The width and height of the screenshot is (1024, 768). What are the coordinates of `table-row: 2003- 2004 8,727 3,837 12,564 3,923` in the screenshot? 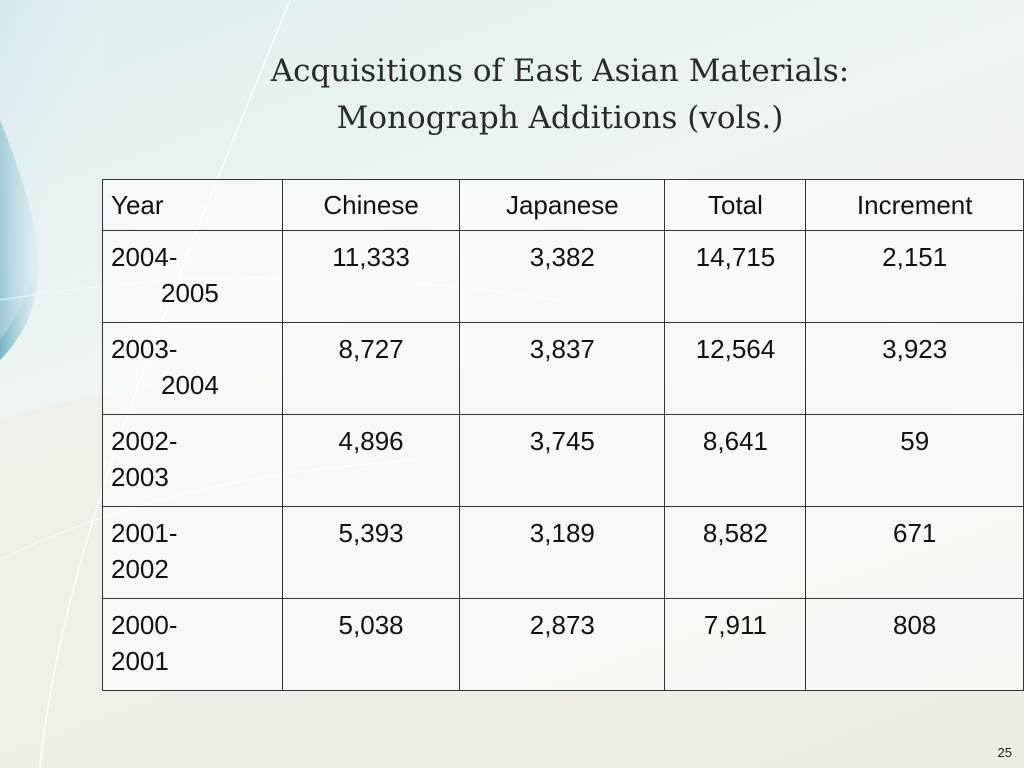 It's located at (563, 368).